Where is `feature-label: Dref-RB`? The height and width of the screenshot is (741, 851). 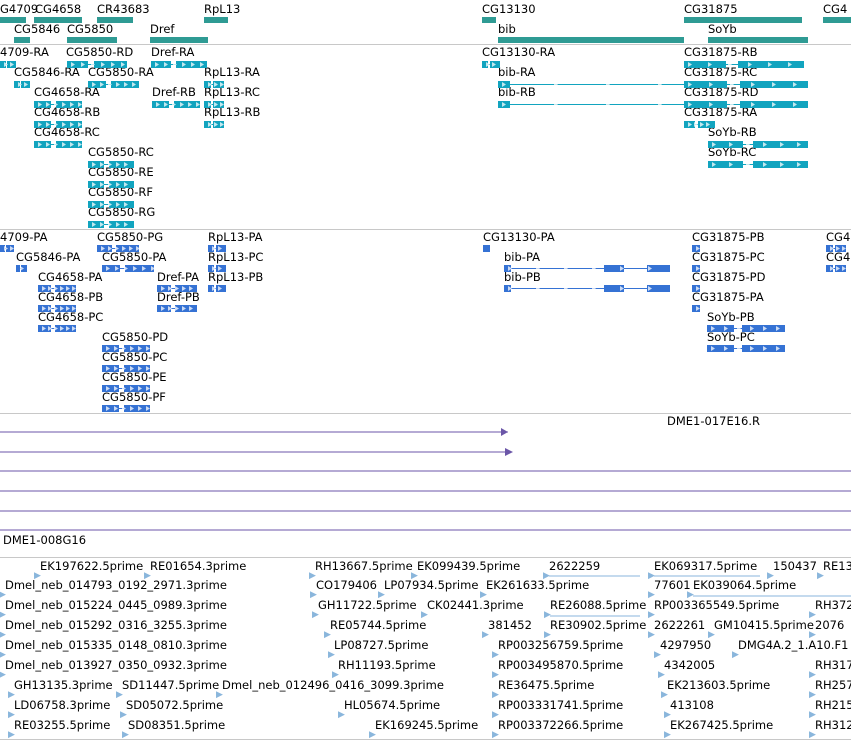
feature-label: Dref-RB is located at coordinates (174, 92).